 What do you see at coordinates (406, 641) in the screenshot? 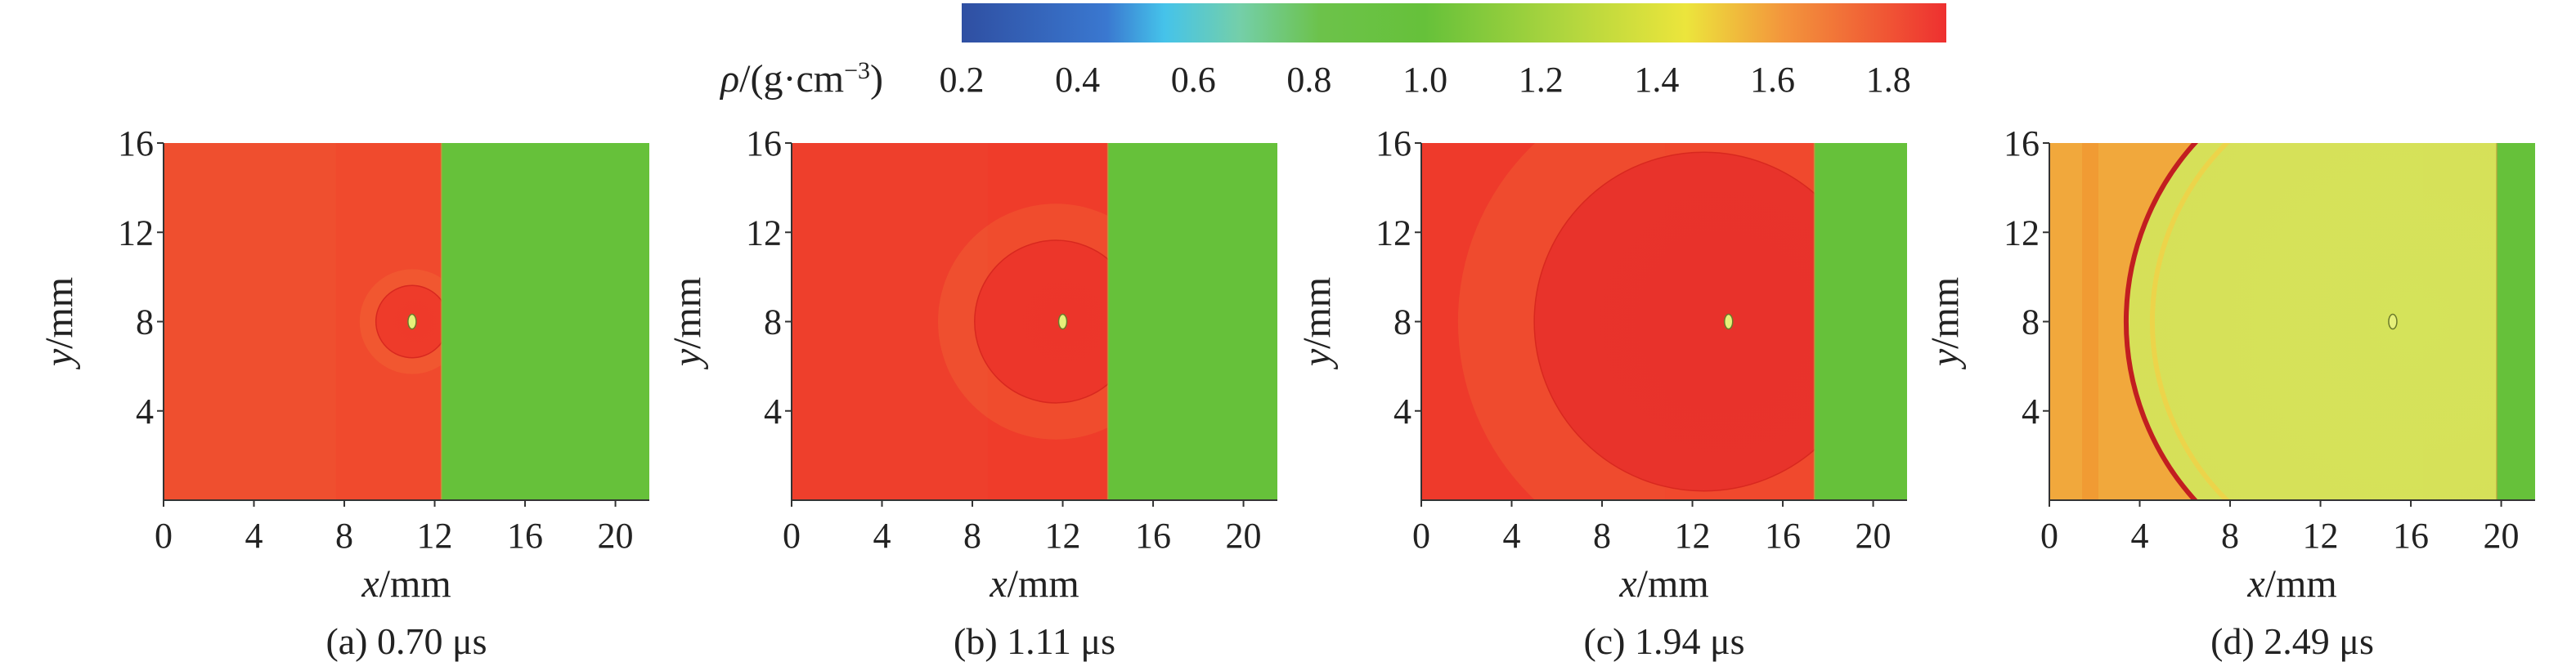
I see `panel-caption: (a) 0.70 μs` at bounding box center [406, 641].